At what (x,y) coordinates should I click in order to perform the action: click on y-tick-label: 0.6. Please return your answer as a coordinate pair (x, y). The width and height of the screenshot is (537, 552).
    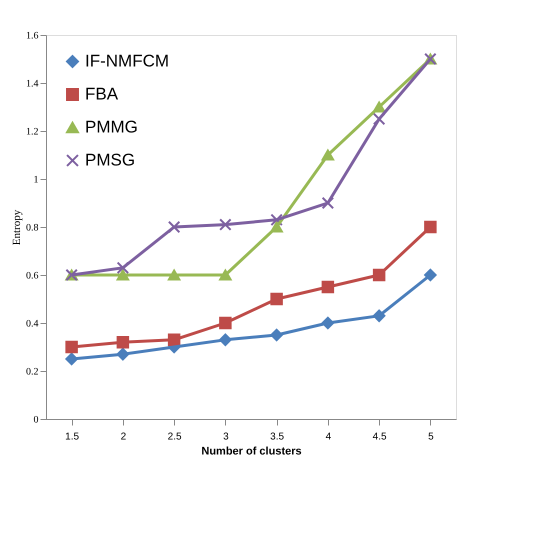
    Looking at the image, I should click on (32, 276).